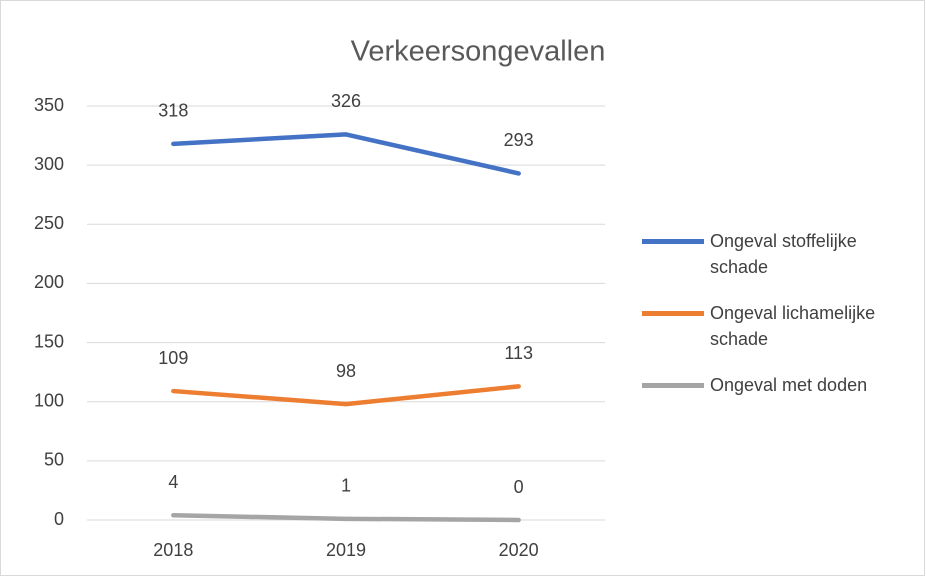 Image resolution: width=926 pixels, height=577 pixels. What do you see at coordinates (173, 550) in the screenshot?
I see `x-tick-label: 2018` at bounding box center [173, 550].